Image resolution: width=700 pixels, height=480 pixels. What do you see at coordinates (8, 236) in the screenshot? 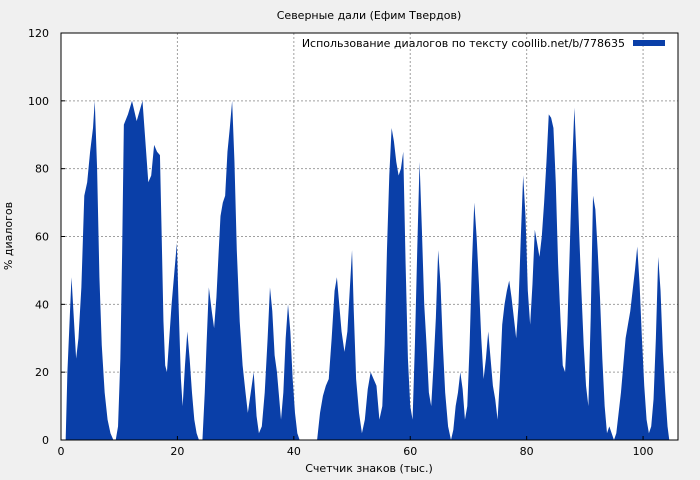
I see `y-axis-label: % диалогов` at bounding box center [8, 236].